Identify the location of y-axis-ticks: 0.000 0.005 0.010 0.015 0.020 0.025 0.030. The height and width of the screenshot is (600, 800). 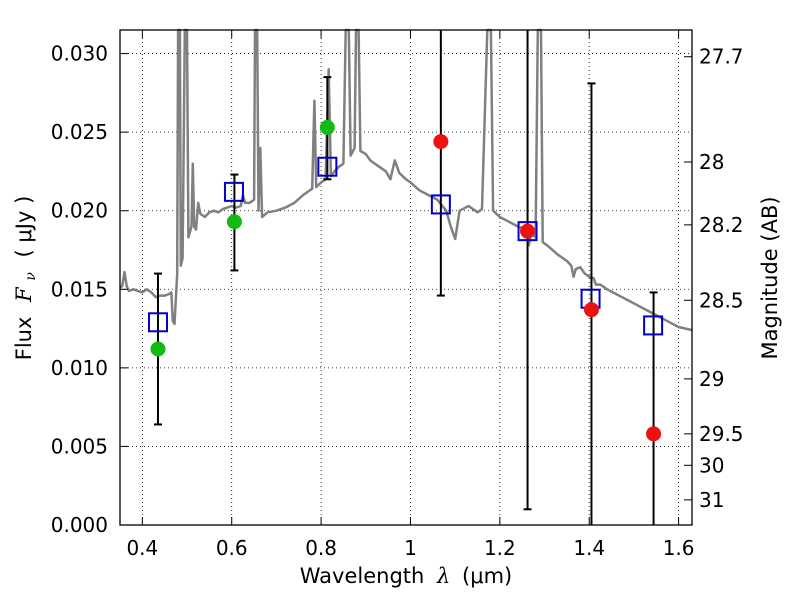
(89, 289).